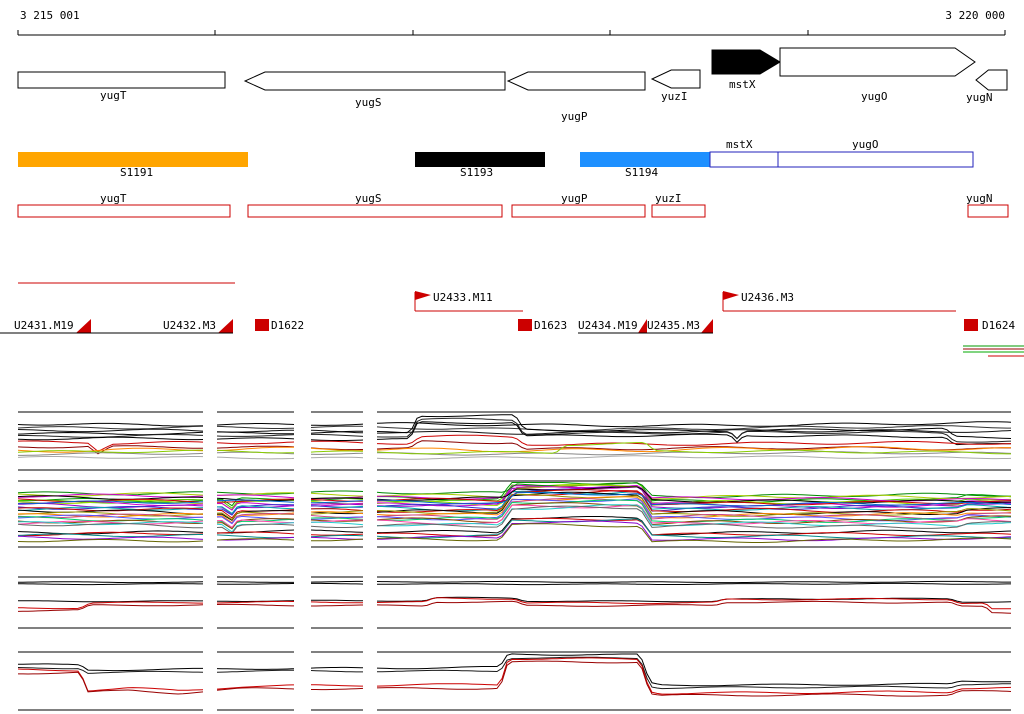 This screenshot has height=714, width=1024. Describe the element at coordinates (979, 97) in the screenshot. I see `gene-label-yugN: yugN` at that location.